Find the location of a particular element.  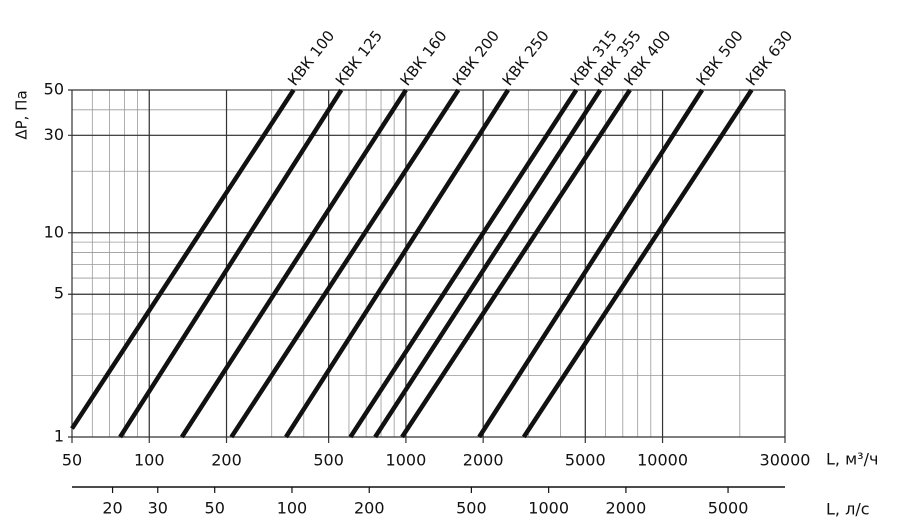

y-tick-label: 50 is located at coordinates (54, 89).